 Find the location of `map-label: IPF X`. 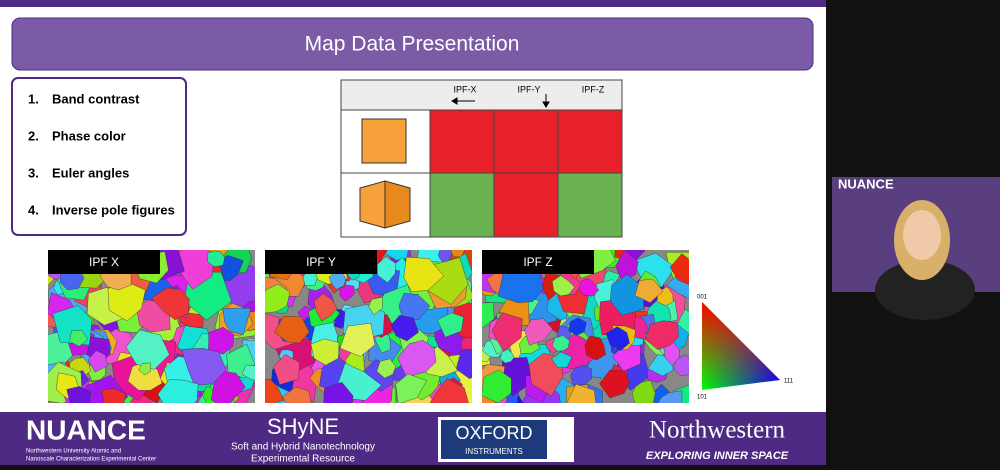

map-label: IPF X is located at coordinates (104, 262).